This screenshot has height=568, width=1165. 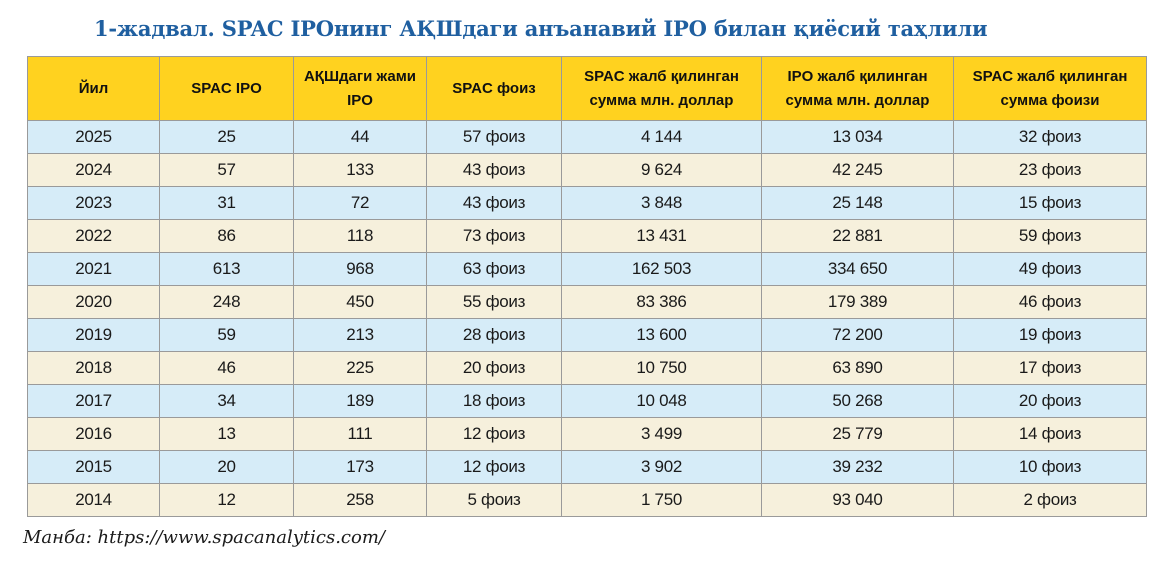 I want to click on cell-spac-raised: 1 750, so click(x=661, y=500).